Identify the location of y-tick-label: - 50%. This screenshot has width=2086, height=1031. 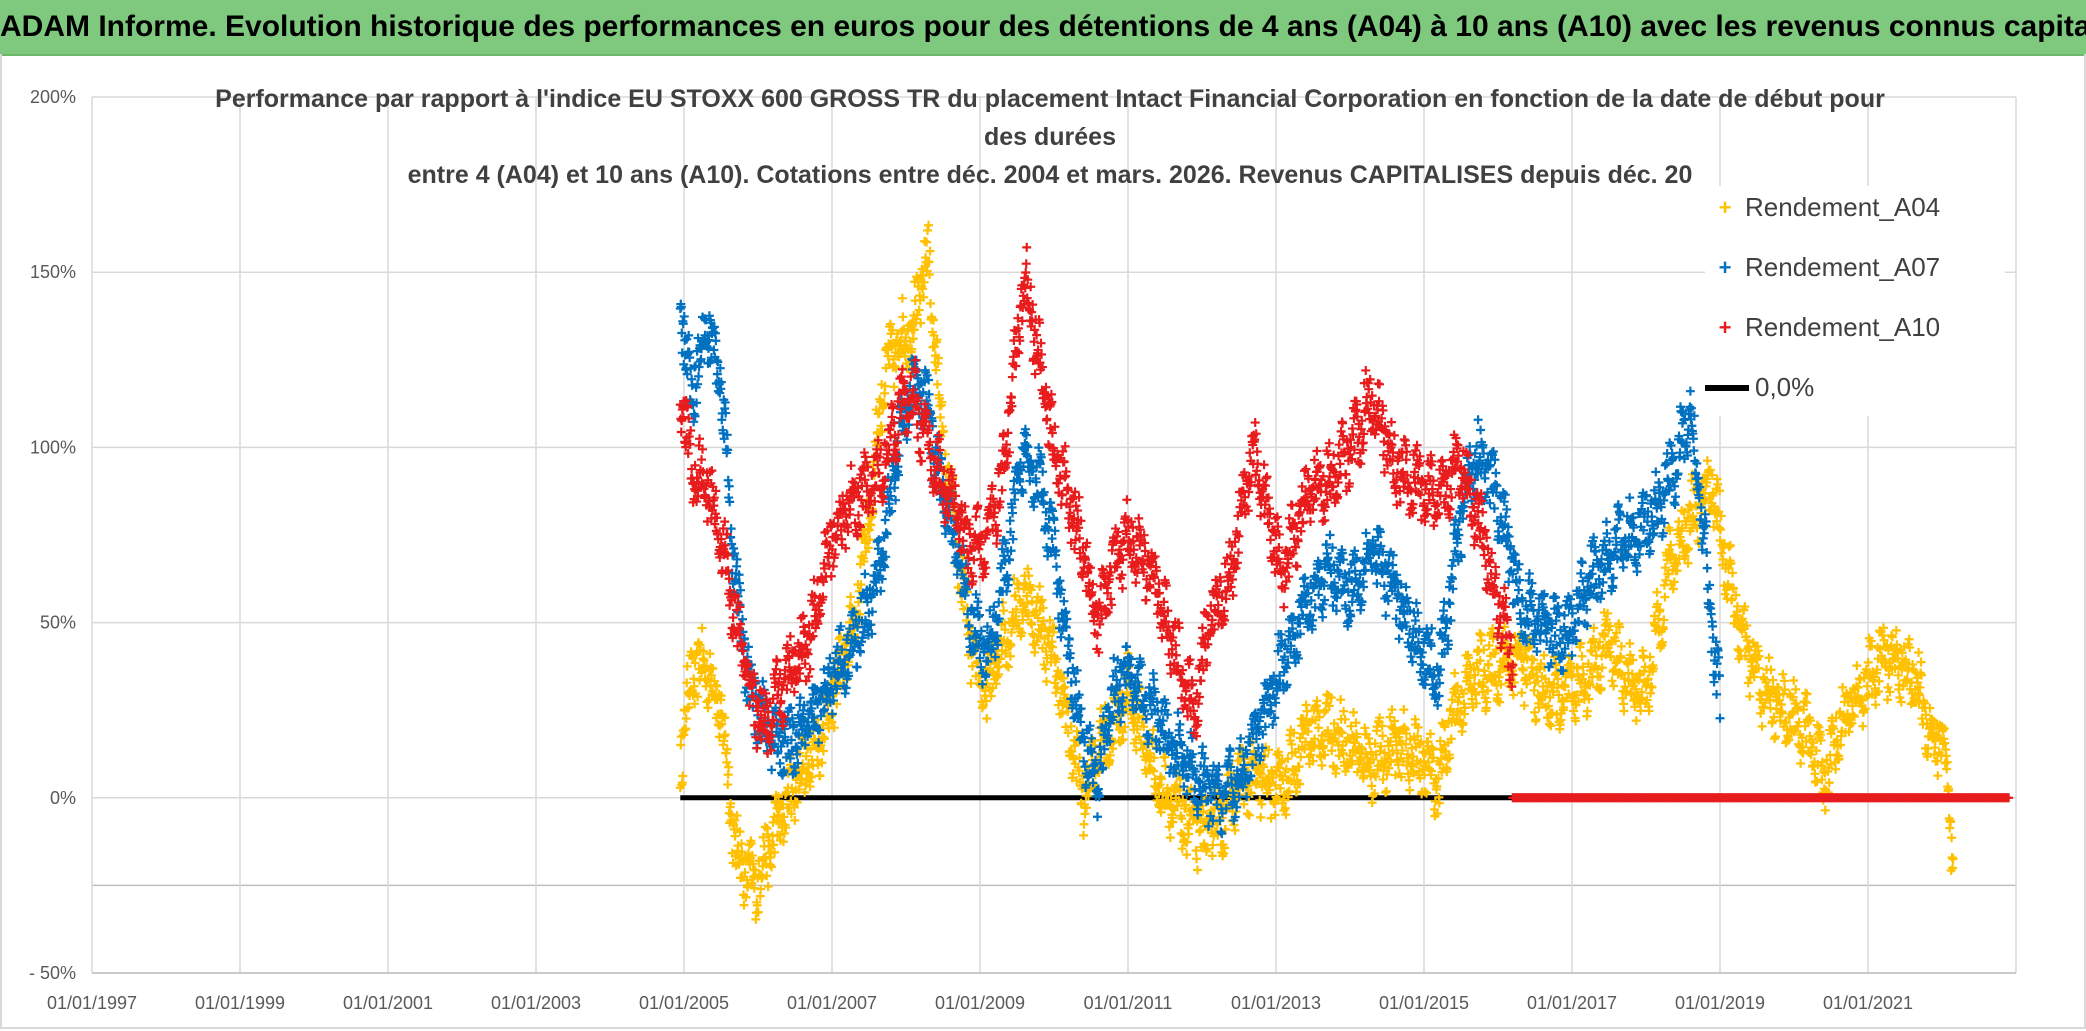
(52, 973).